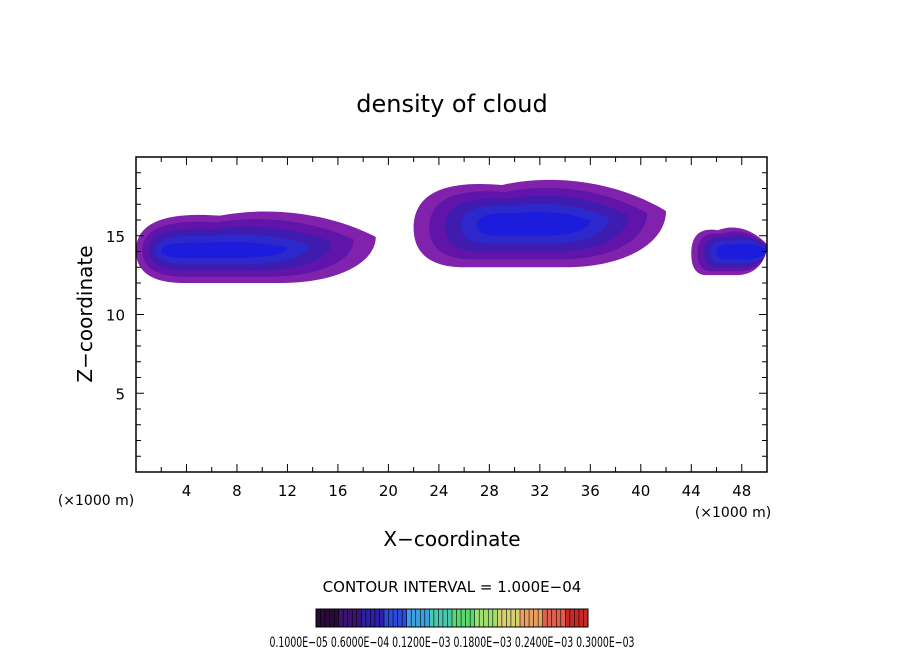 This screenshot has height=654, width=904. What do you see at coordinates (590, 491) in the screenshot?
I see `x-tick-label: 36` at bounding box center [590, 491].